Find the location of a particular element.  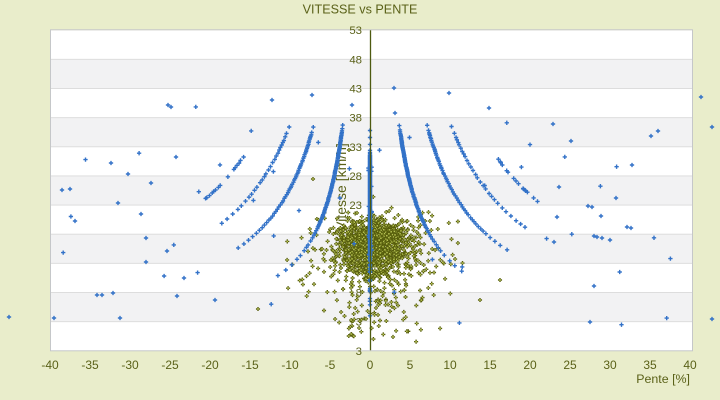

svg-text: 28 is located at coordinates (355, 177).